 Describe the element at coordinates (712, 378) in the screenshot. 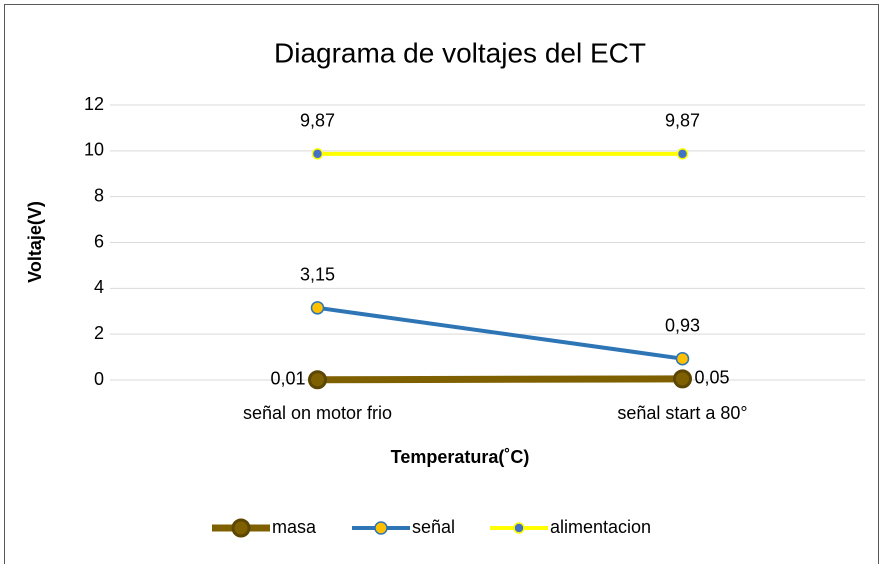

I see `data-label: 0,05` at that location.